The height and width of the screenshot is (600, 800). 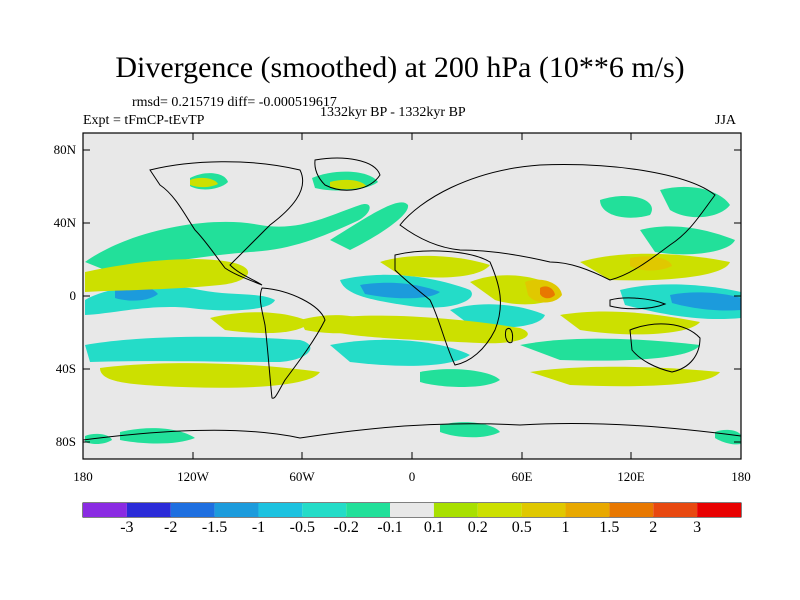 What do you see at coordinates (347, 174) in the screenshot?
I see `greenland-coast` at bounding box center [347, 174].